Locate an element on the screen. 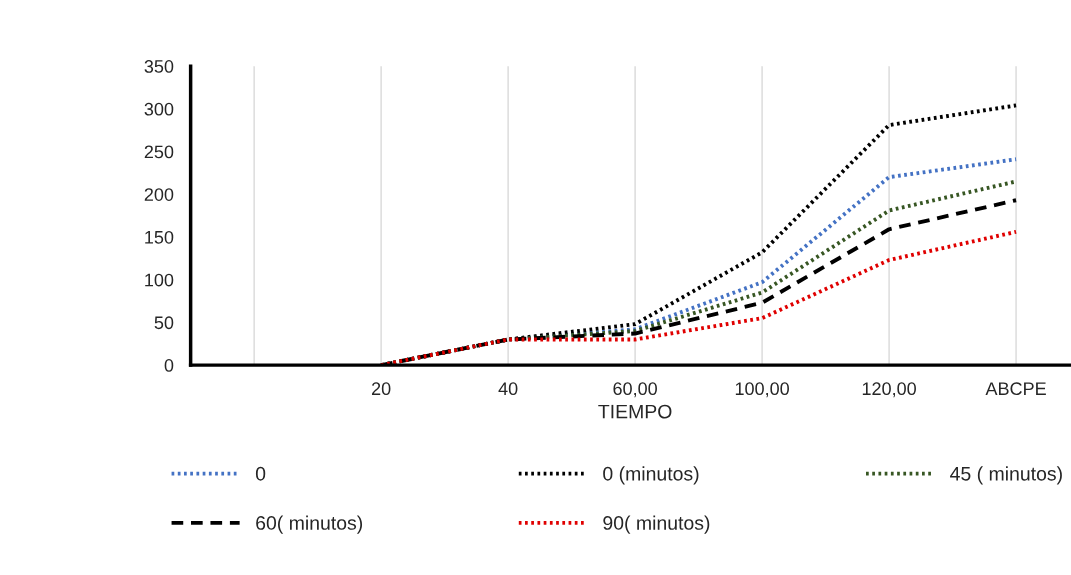 This screenshot has width=1071, height=575. y-tick-label: 250 is located at coordinates (159, 152).